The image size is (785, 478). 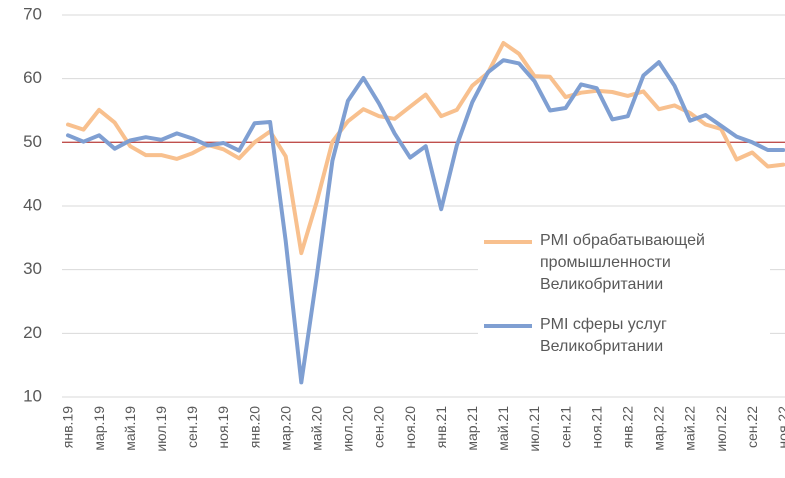 I want to click on x-tick-label: мар.20, so click(x=285, y=428).